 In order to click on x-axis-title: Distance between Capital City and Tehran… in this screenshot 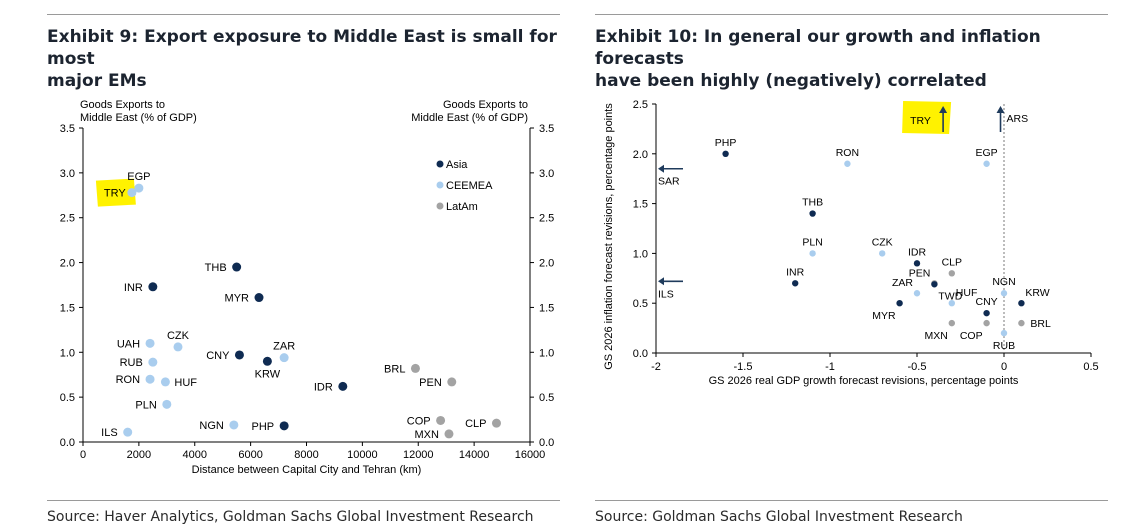, I will do `click(307, 470)`.